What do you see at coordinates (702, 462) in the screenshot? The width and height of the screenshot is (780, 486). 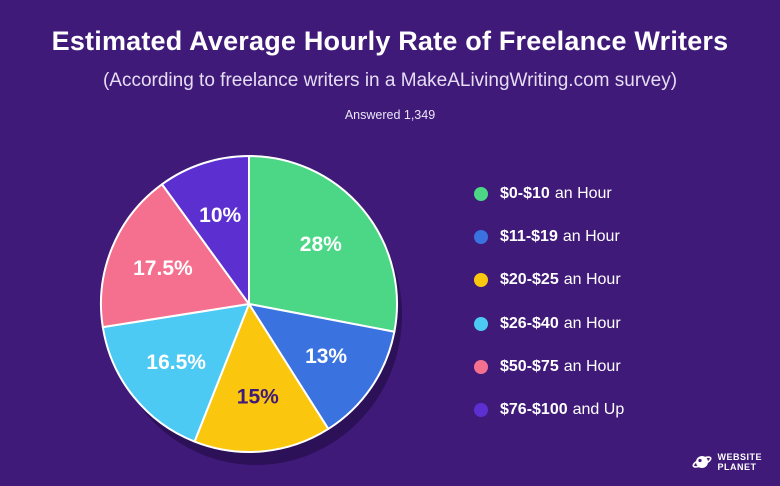 I see `planet-icon` at bounding box center [702, 462].